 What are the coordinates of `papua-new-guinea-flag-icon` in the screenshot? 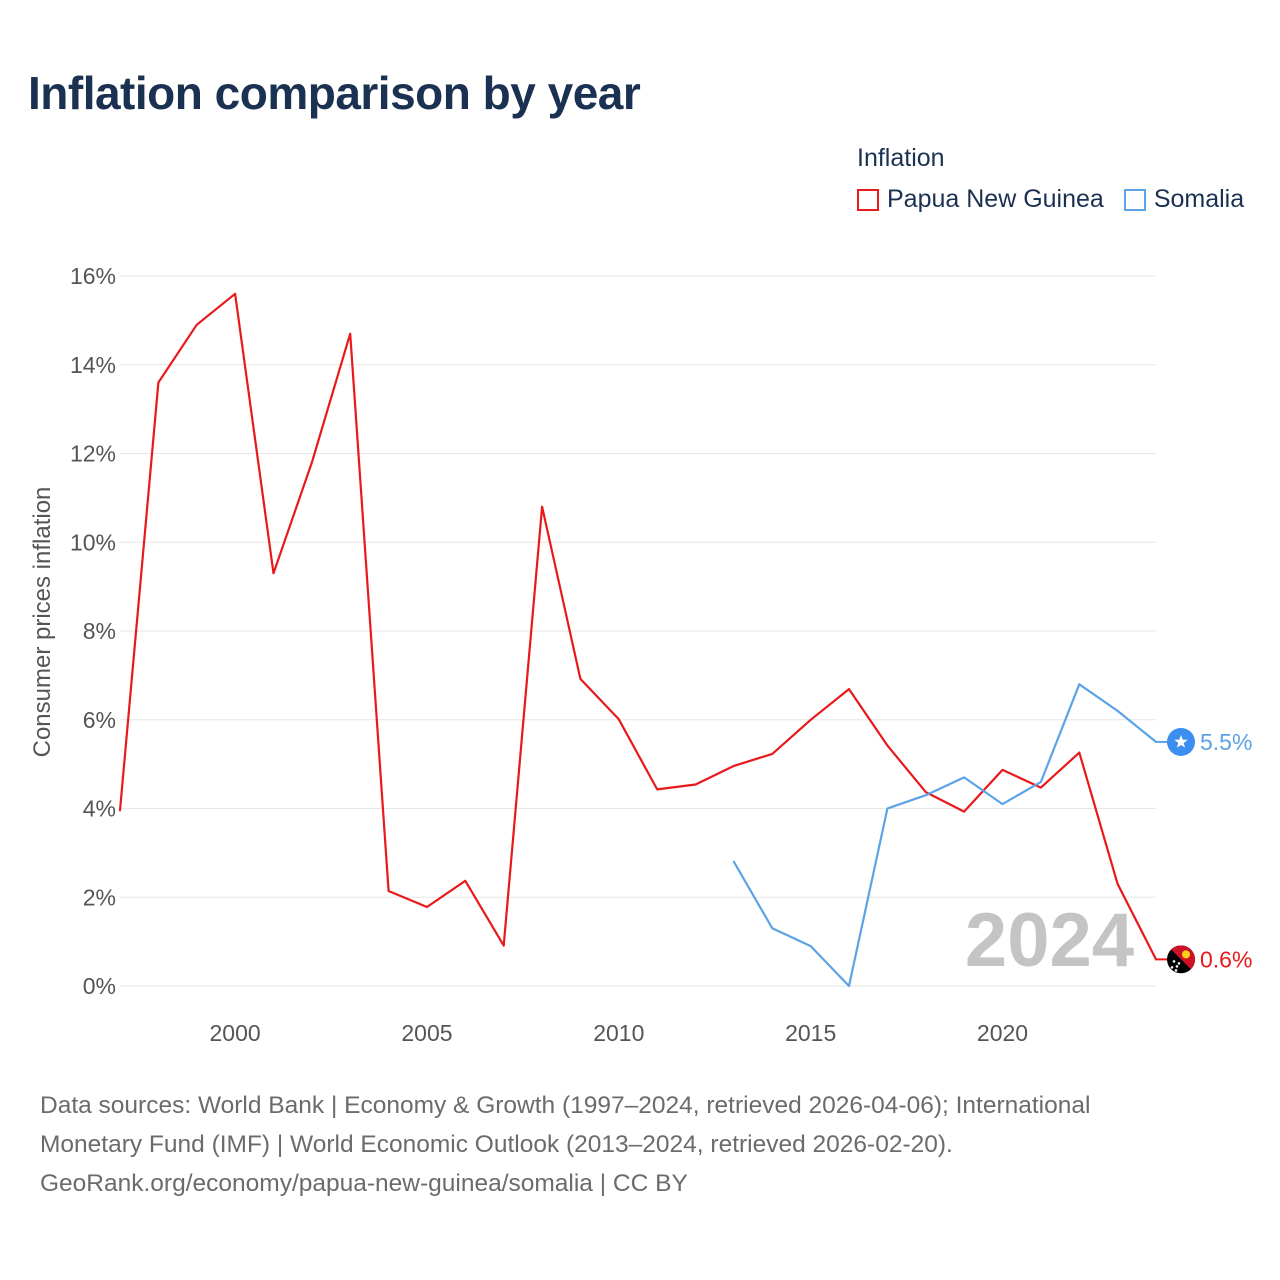 It's located at (1181, 959).